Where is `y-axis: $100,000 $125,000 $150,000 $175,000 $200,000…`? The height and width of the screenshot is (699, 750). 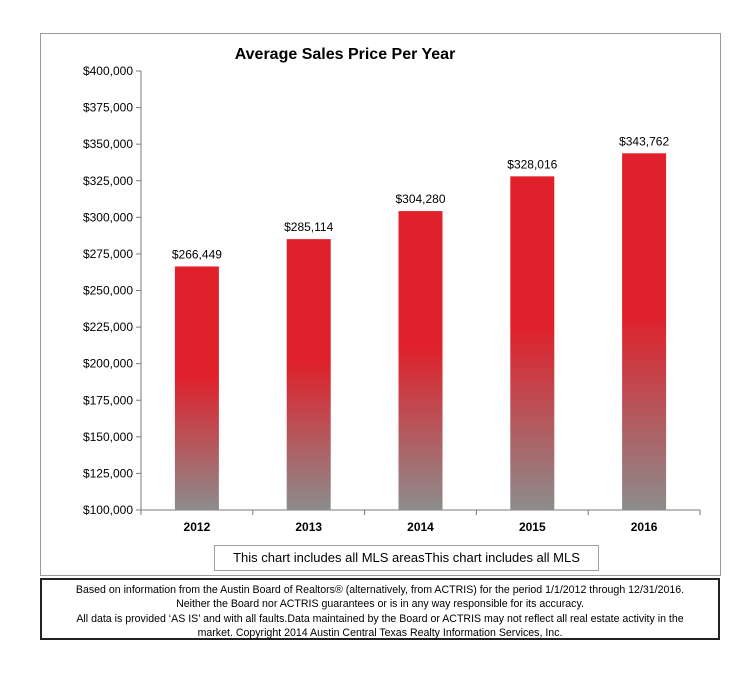
y-axis: $100,000 $125,000 $150,000 $175,000 $200,000… is located at coordinates (112, 290).